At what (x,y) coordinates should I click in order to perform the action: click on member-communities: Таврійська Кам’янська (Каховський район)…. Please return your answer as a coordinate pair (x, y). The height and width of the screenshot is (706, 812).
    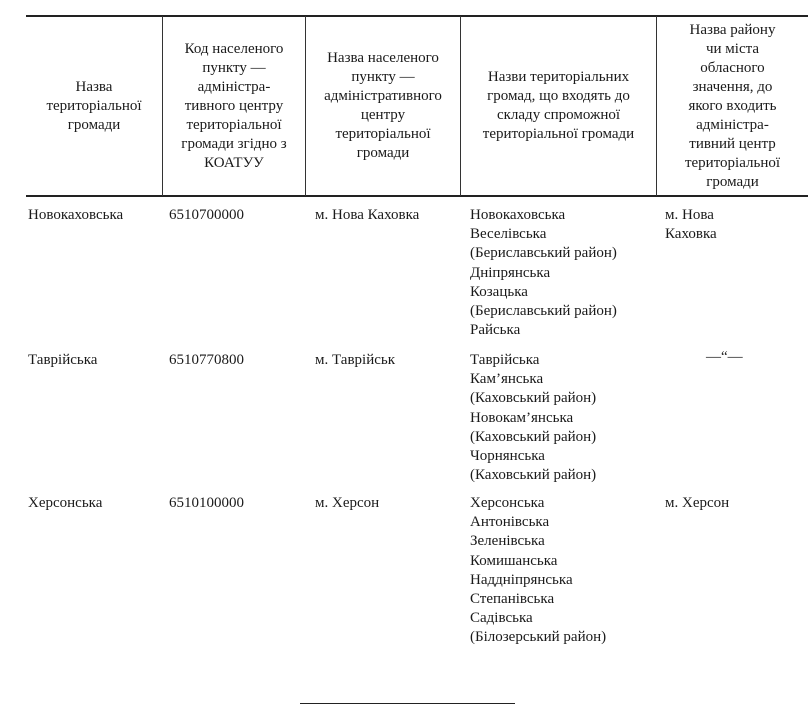
    Looking at the image, I should click on (533, 418).